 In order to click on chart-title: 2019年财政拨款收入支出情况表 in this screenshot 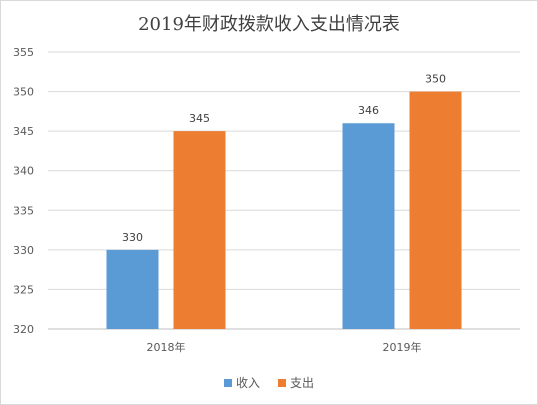, I will do `click(269, 24)`.